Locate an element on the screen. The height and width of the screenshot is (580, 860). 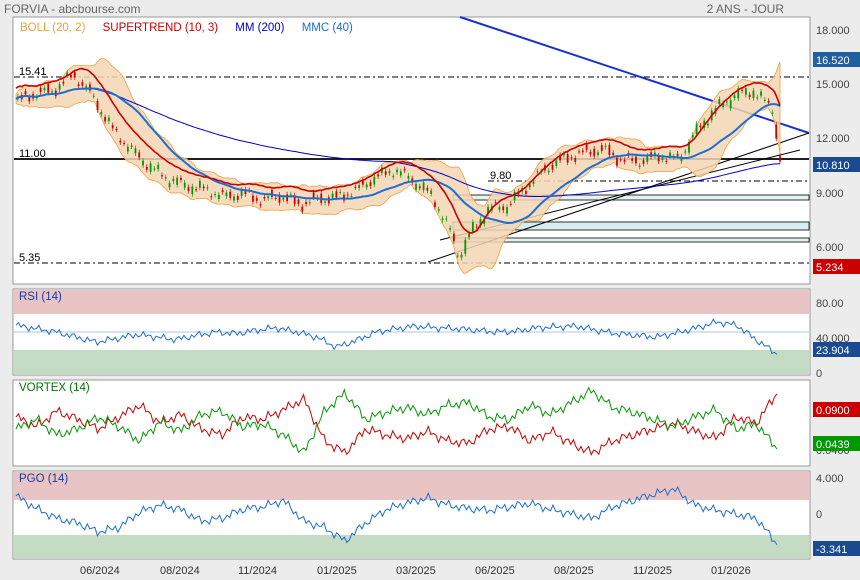
chart-period: 2 ANS - JOUR is located at coordinates (745, 9).